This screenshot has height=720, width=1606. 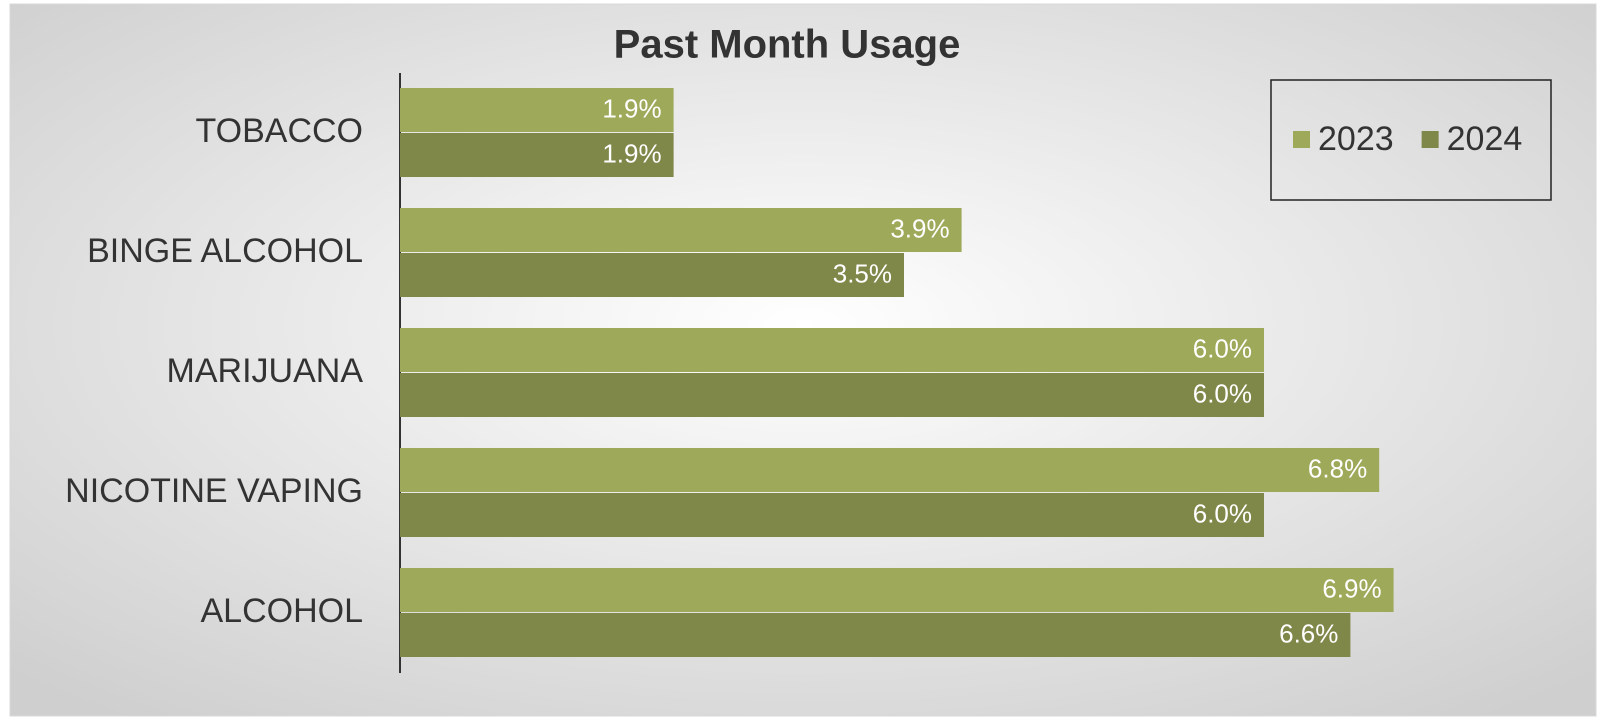 What do you see at coordinates (1308, 633) in the screenshot?
I see `value-label: 6.6%` at bounding box center [1308, 633].